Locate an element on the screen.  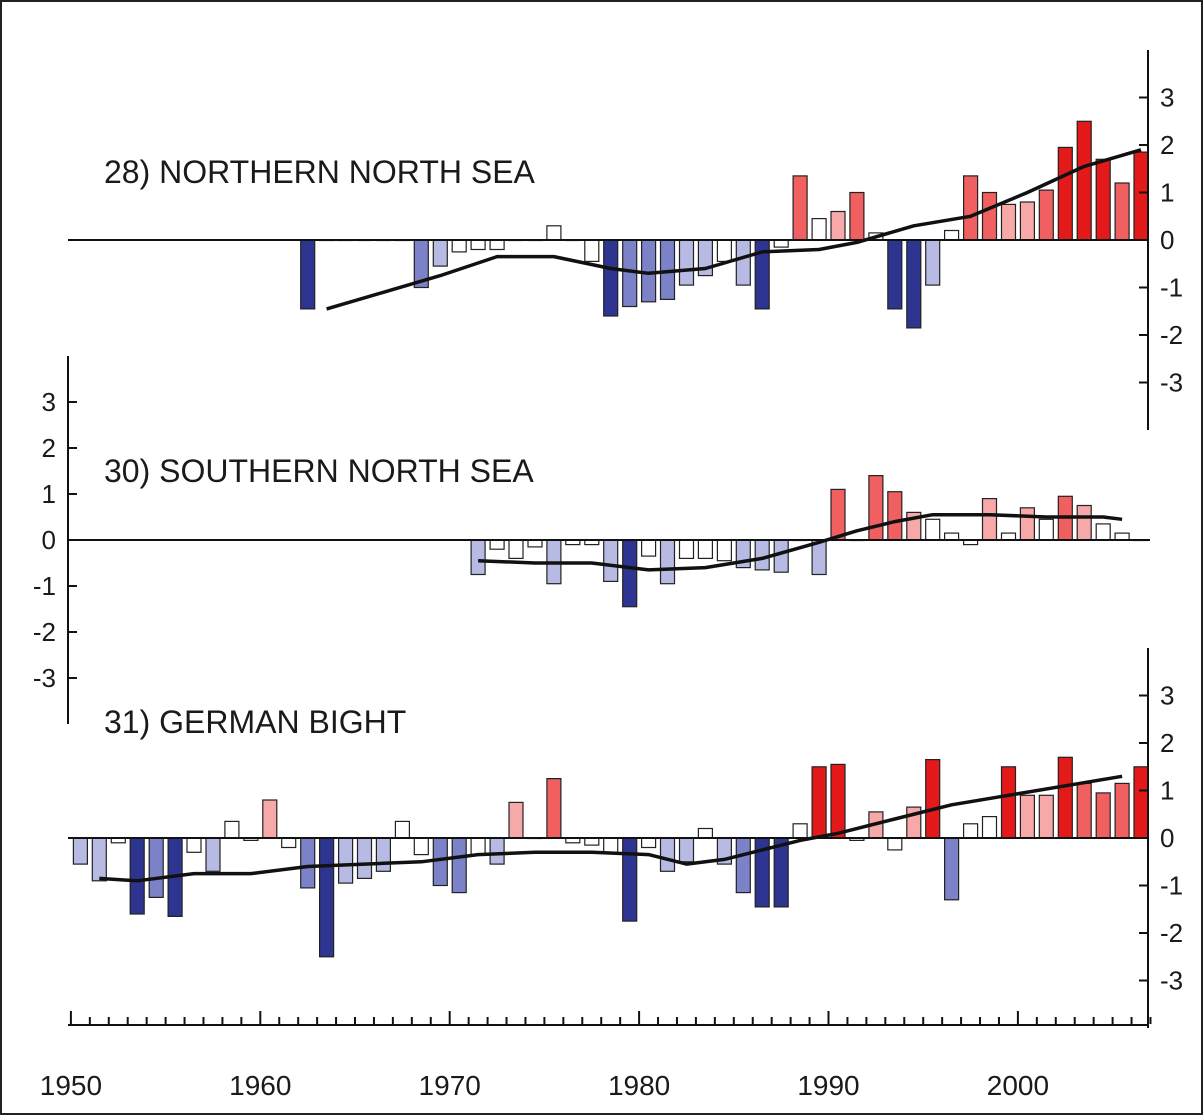
bar-1980 is located at coordinates (648, 548).